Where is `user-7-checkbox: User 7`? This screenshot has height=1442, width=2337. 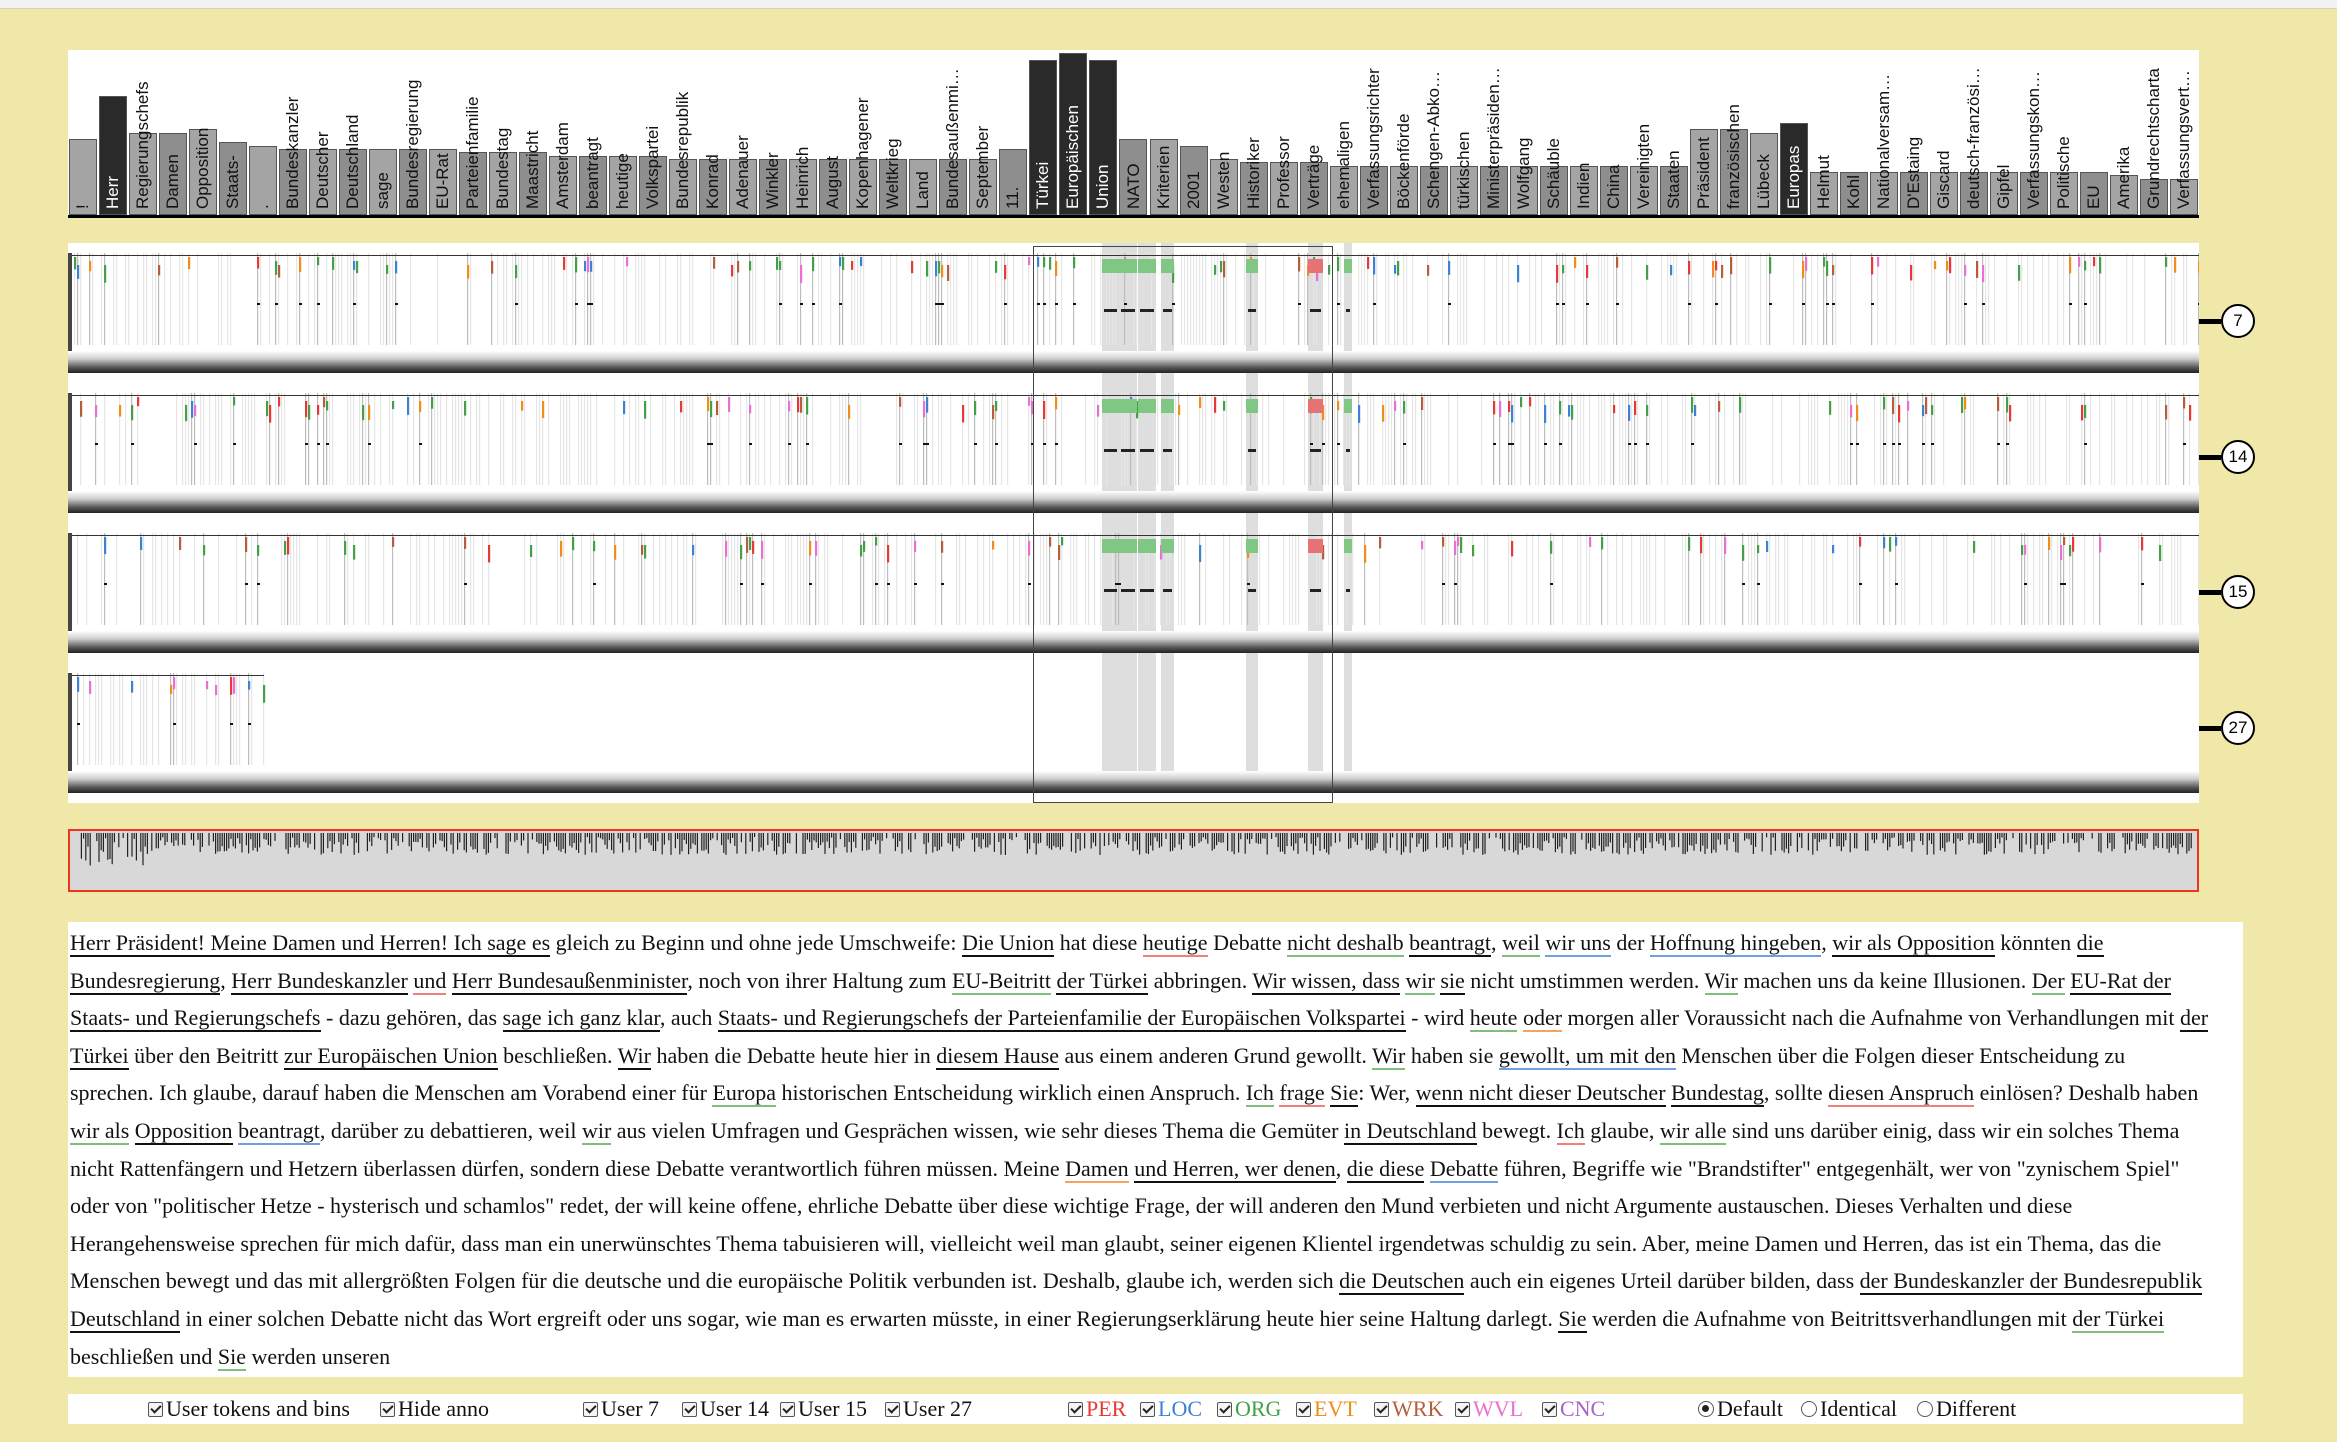
user-7-checkbox: User 7 is located at coordinates (621, 1409).